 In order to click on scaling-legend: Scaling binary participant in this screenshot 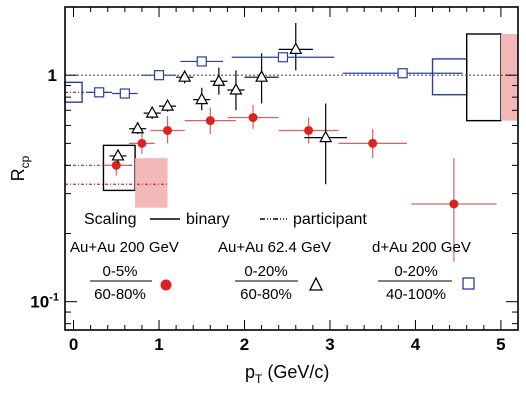, I will do `click(225, 219)`.